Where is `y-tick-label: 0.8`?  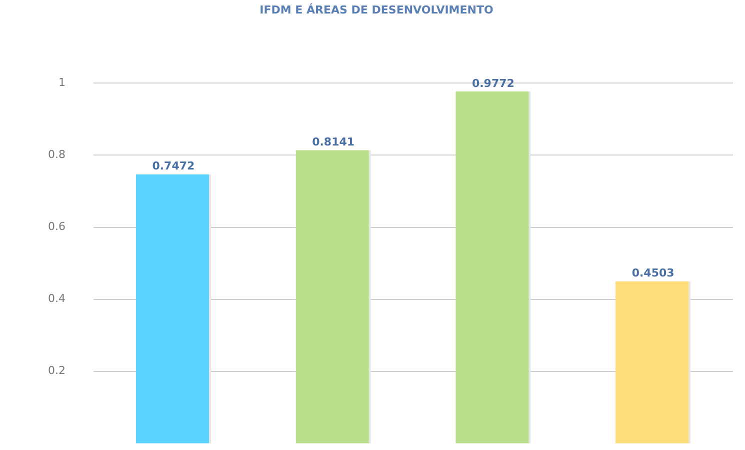 y-tick-label: 0.8 is located at coordinates (57, 155).